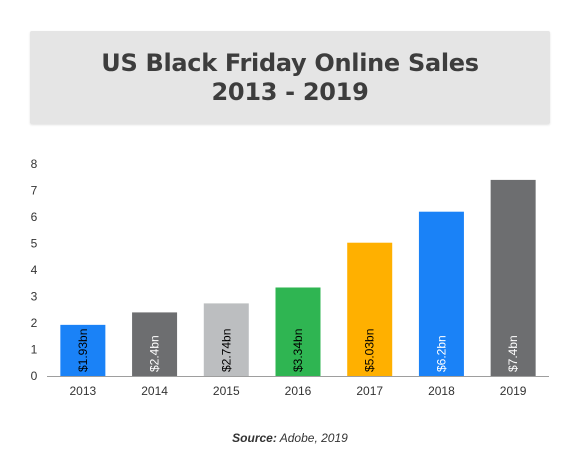 The height and width of the screenshot is (465, 580). I want to click on y-tick-label: 6, so click(34, 217).